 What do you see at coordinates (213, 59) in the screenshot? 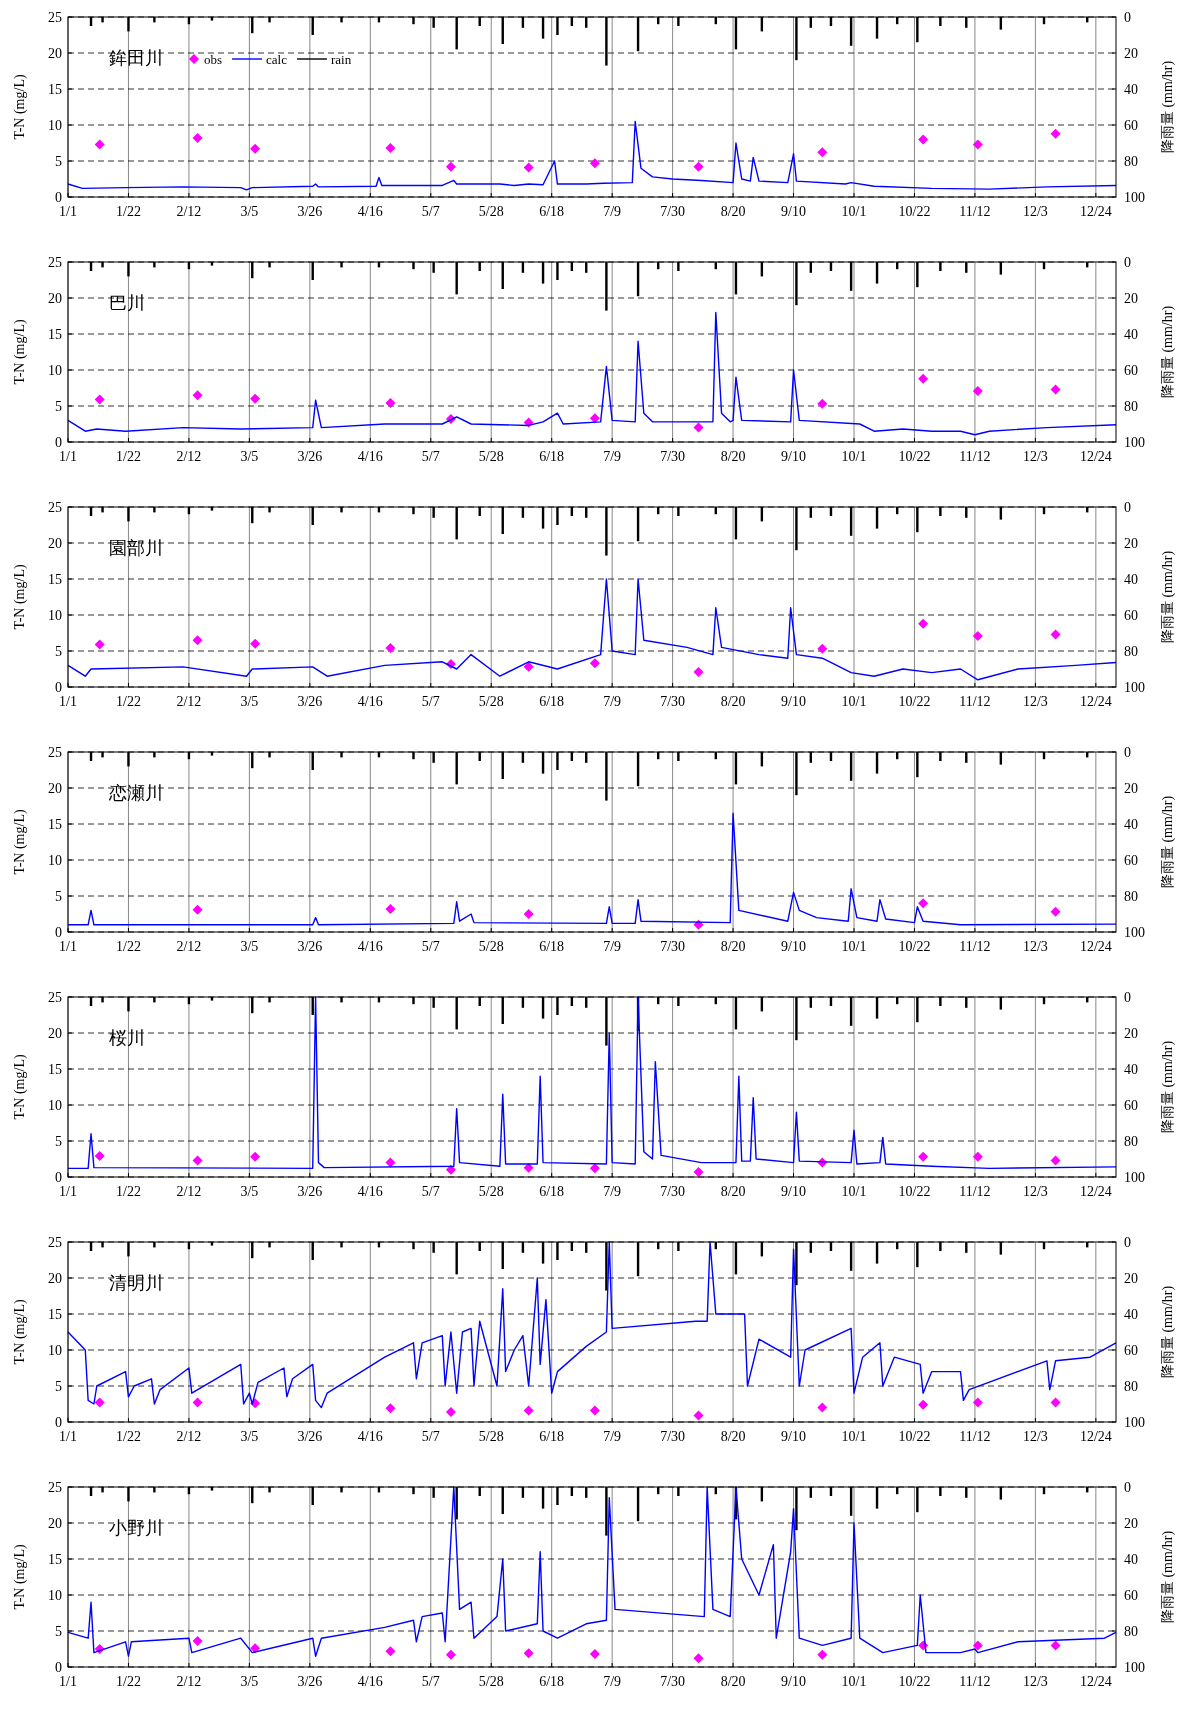
I see `legend-label: obs` at bounding box center [213, 59].